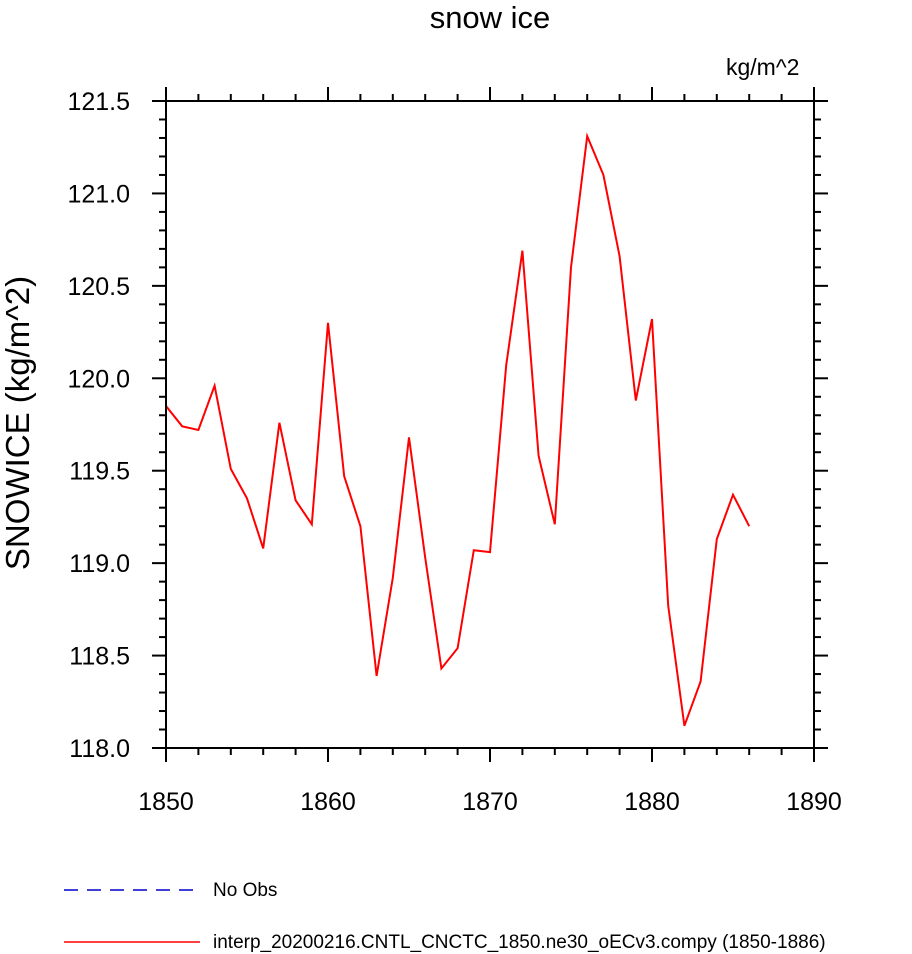 This screenshot has width=912, height=954. Describe the element at coordinates (99, 749) in the screenshot. I see `y-tick-label: 118.0` at that location.